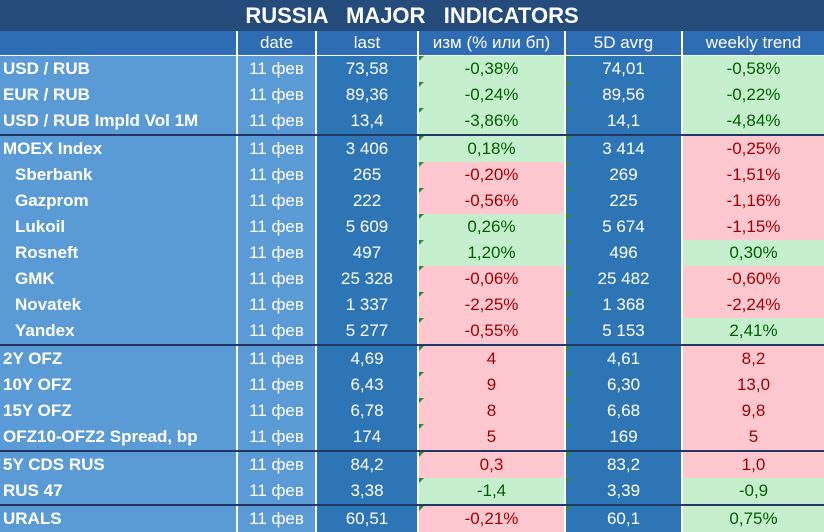 This screenshot has width=824, height=532. Describe the element at coordinates (118, 69) in the screenshot. I see `row-name: USD / RUB` at that location.